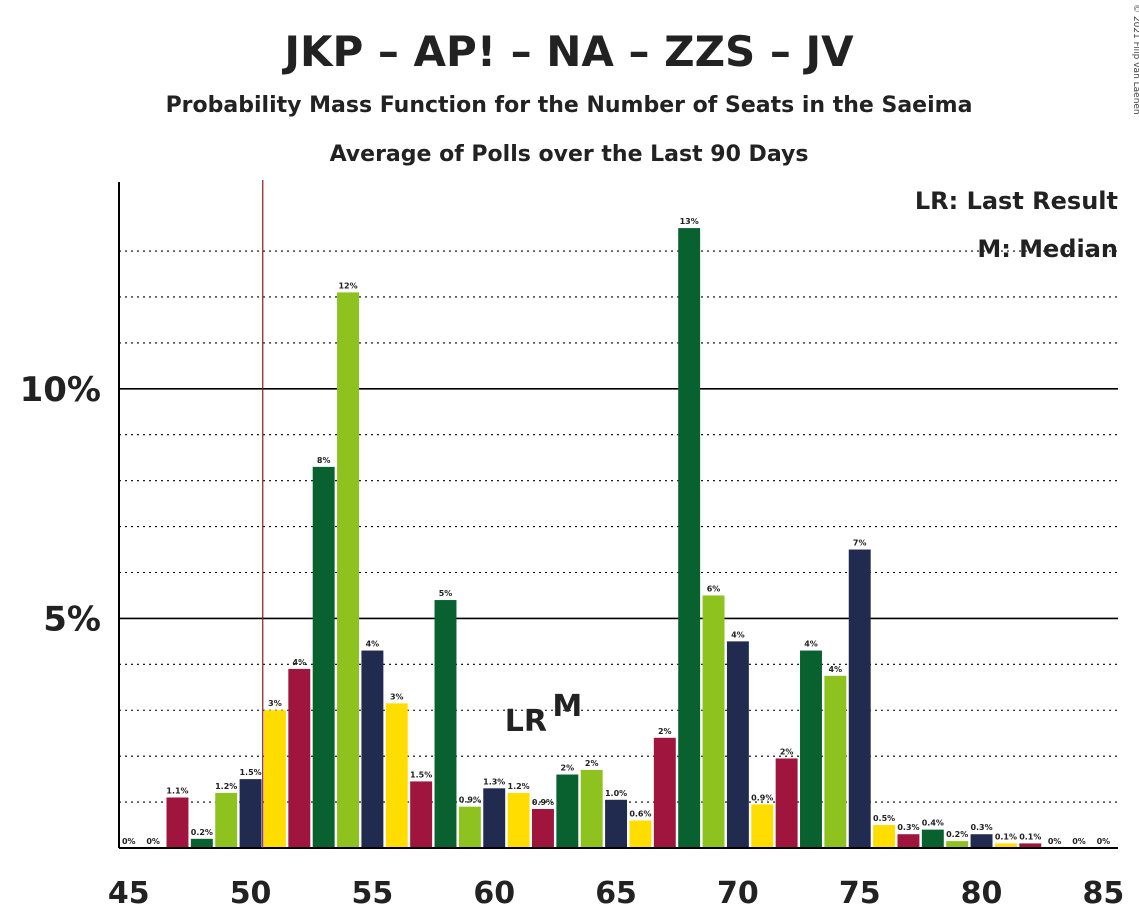 This screenshot has width=1139, height=924. What do you see at coordinates (60, 390) in the screenshot?
I see `y-tick-label-10: 10%` at bounding box center [60, 390].